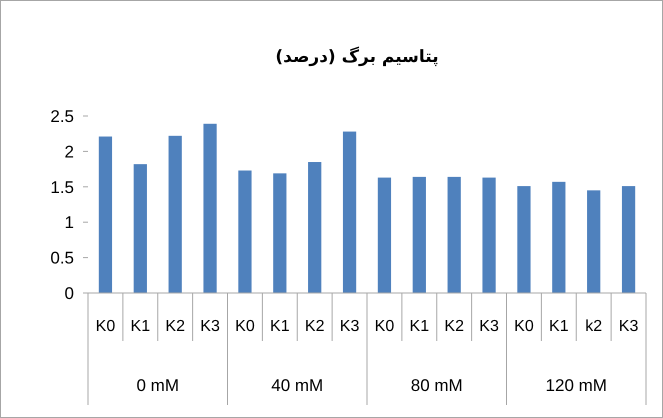 The height and width of the screenshot is (418, 663). I want to click on text: 120 mM, so click(576, 385).